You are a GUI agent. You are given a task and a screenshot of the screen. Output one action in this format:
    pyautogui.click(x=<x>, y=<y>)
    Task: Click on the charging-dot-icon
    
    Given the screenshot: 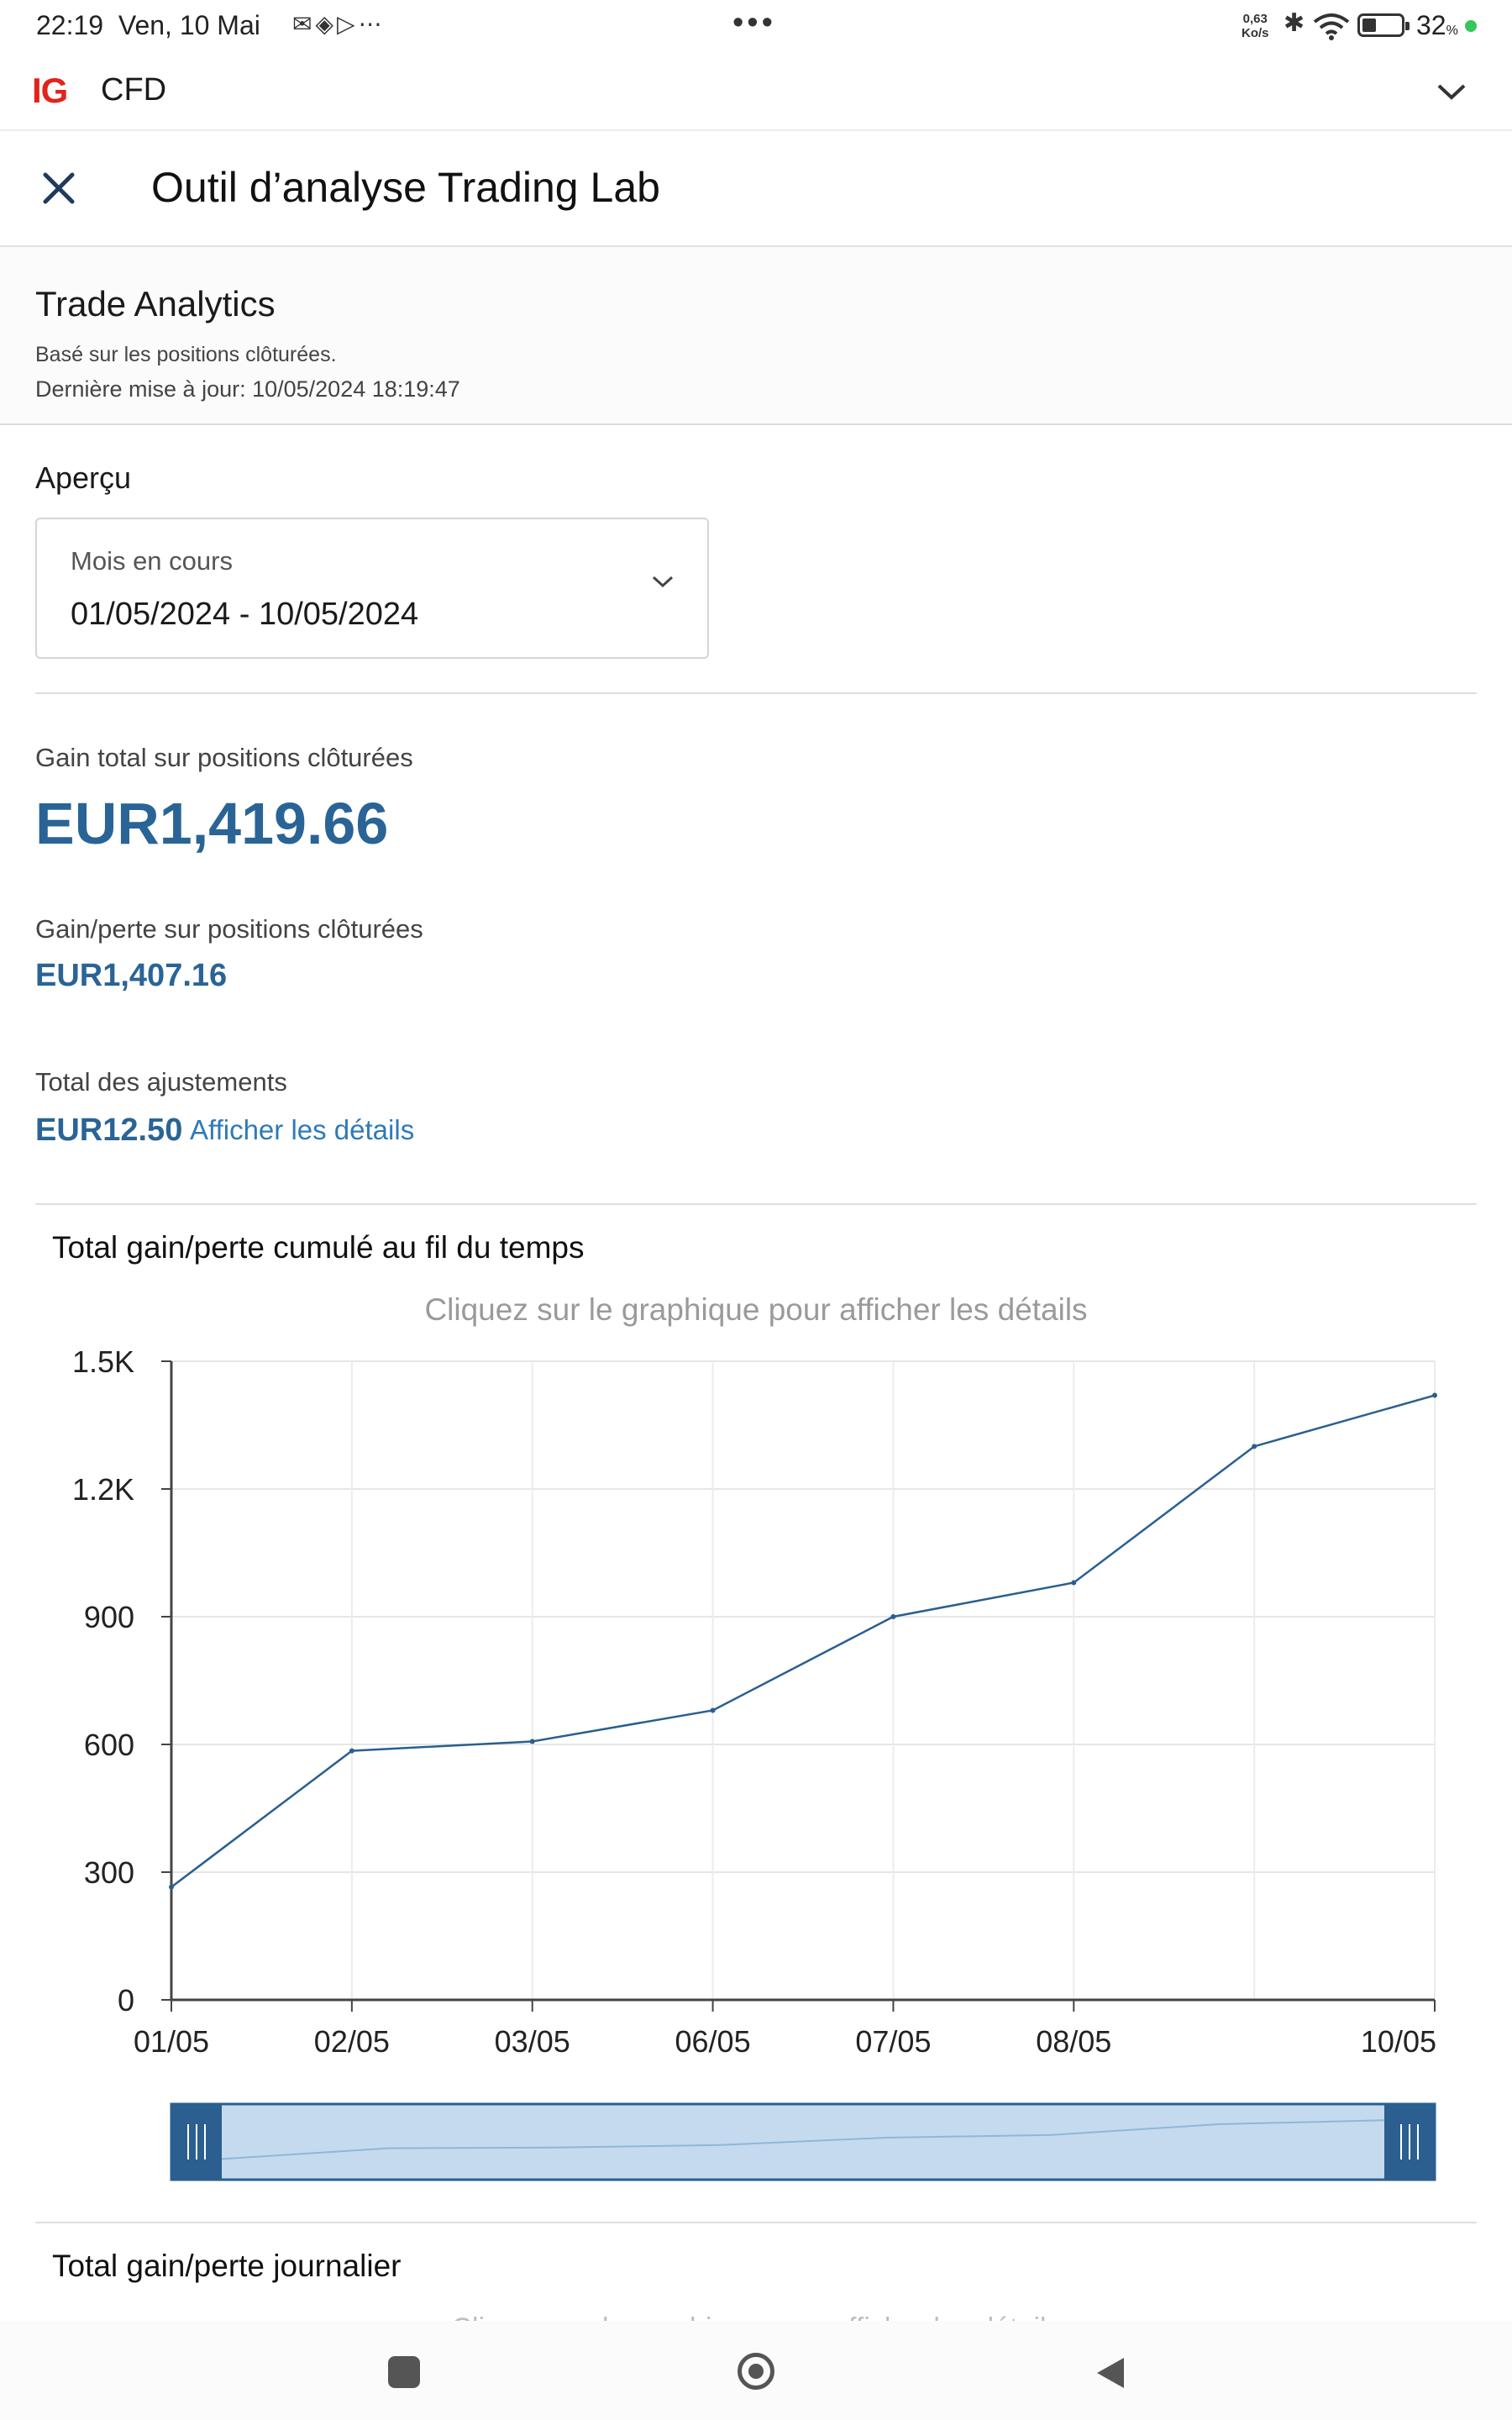 What is the action you would take?
    pyautogui.click(x=1471, y=26)
    